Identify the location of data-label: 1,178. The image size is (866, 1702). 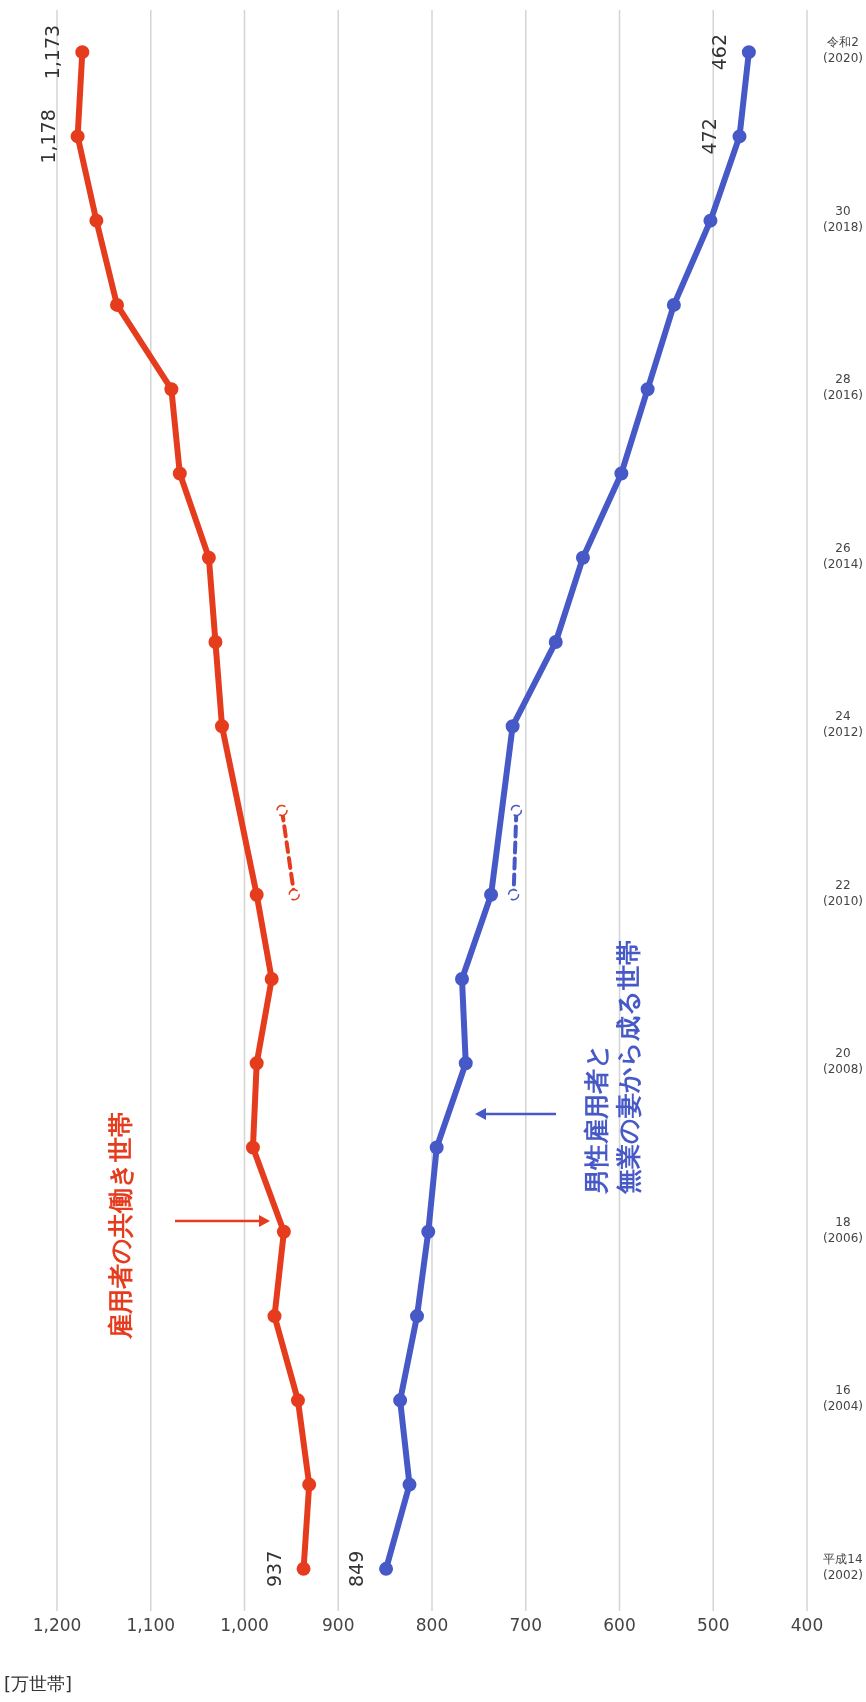
(47, 136).